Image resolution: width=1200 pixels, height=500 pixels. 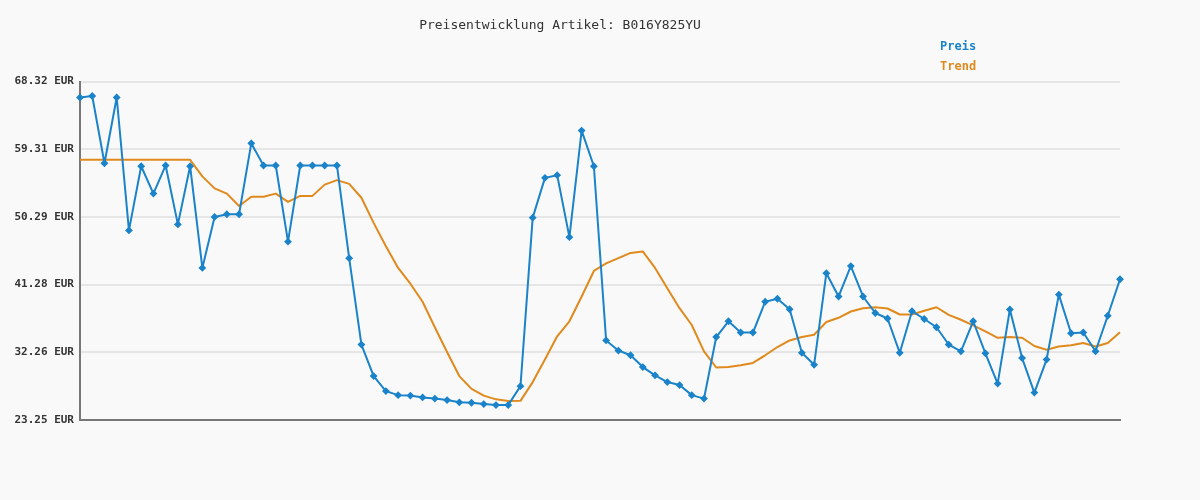 What do you see at coordinates (560, 25) in the screenshot?
I see `chart-title: Preisentwicklung Artikel: B016Y825YU` at bounding box center [560, 25].